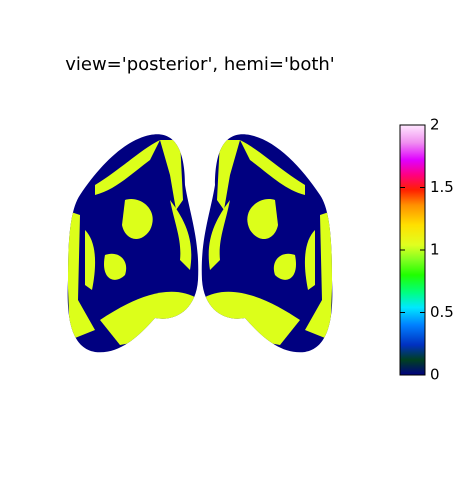 Image resolution: width=470 pixels, height=500 pixels. I want to click on colorbar-tick-label: 2, so click(435, 125).